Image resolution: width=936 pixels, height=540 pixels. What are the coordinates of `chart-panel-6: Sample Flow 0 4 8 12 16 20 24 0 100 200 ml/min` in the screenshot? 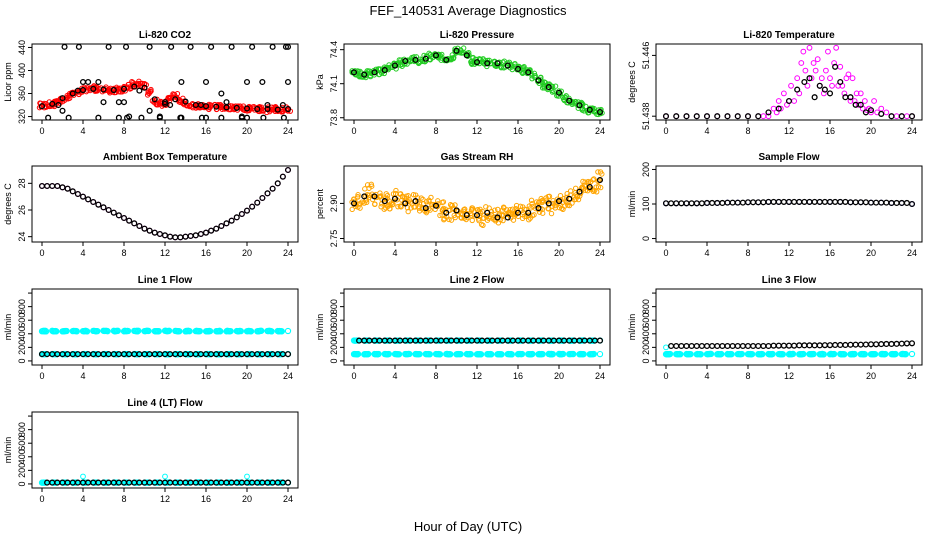 It's located at (775, 205).